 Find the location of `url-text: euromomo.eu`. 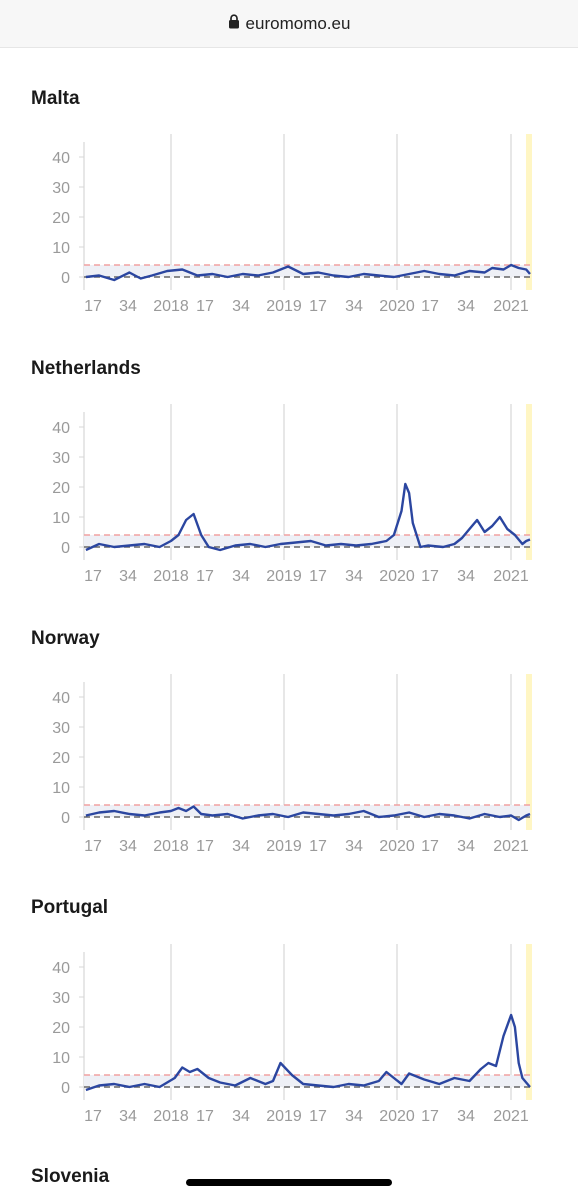

url-text: euromomo.eu is located at coordinates (298, 23).